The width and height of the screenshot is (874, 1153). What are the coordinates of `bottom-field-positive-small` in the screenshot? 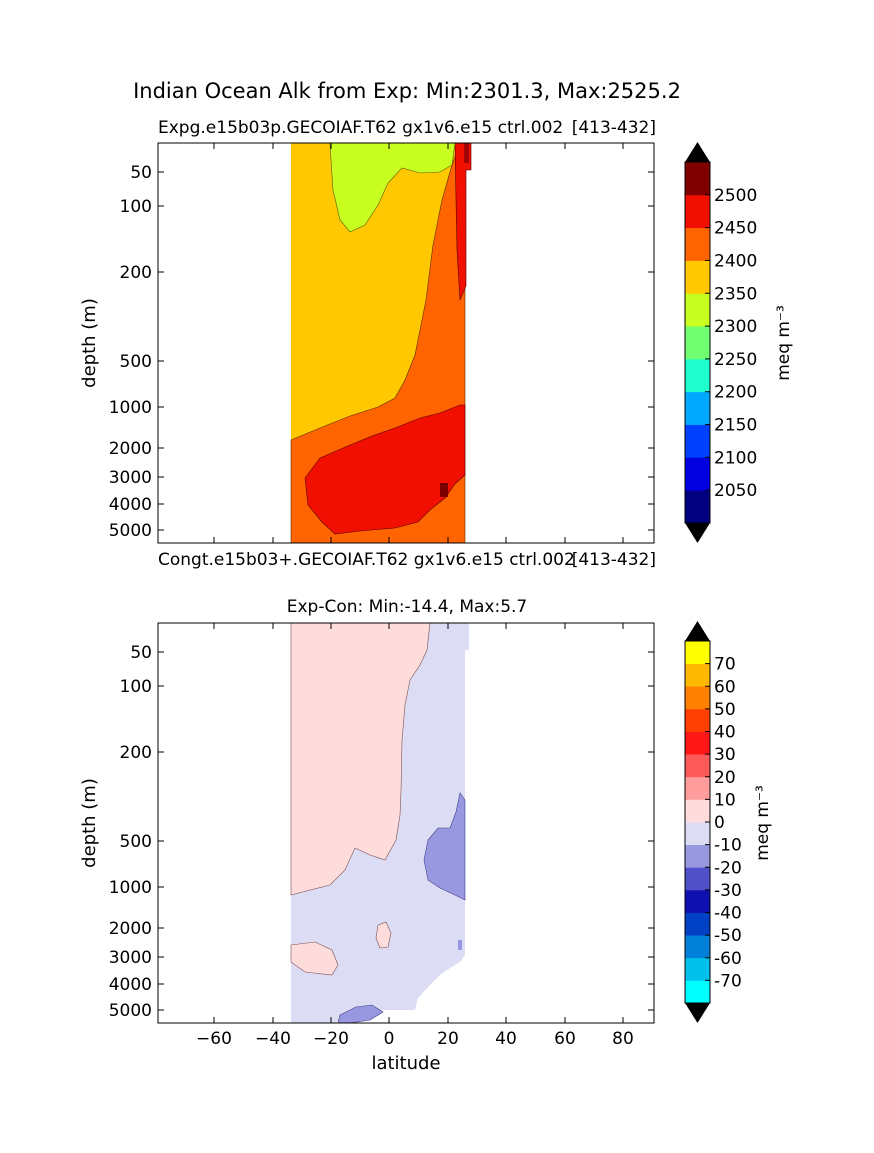 It's located at (383, 935).